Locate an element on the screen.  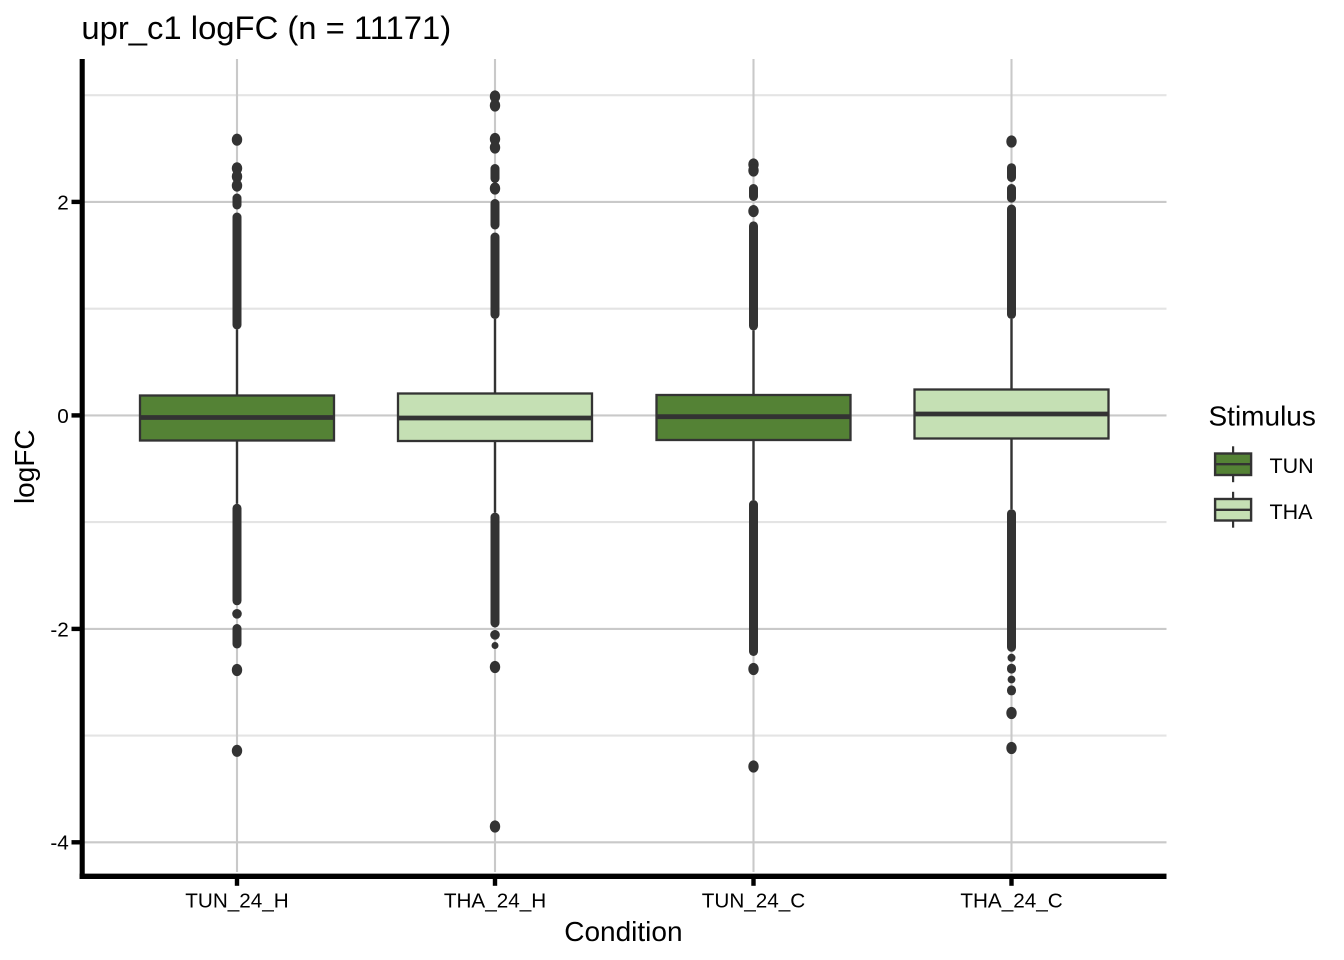
svg-text: upr_c1 logFC (n = 11171) is located at coordinates (266, 27).